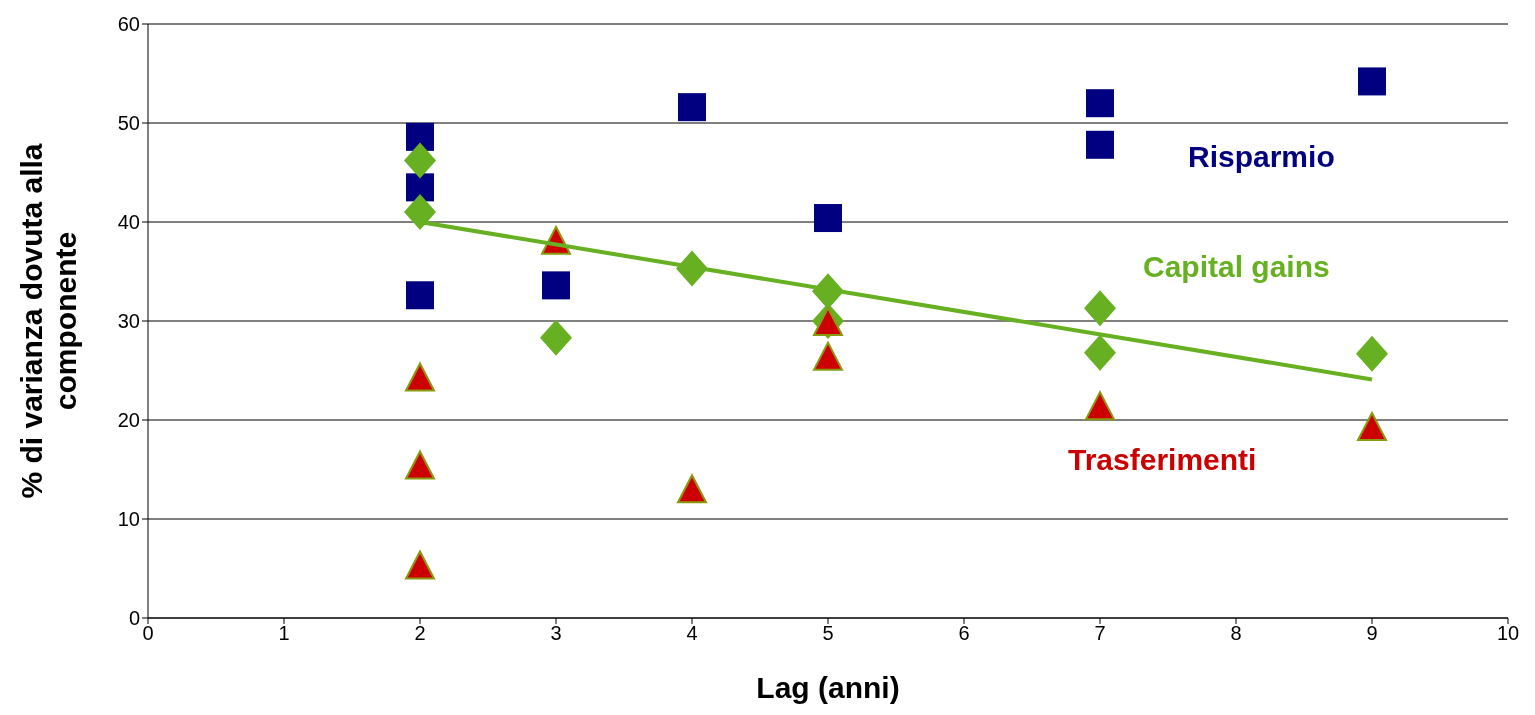  Describe the element at coordinates (964, 633) in the screenshot. I see `x-tick-label: 6` at that location.